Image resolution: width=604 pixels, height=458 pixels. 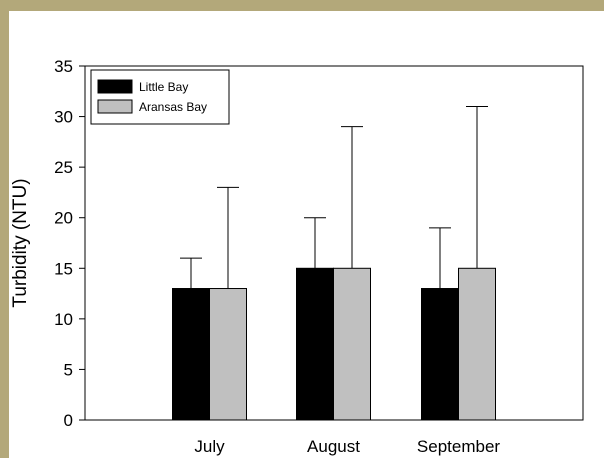 What do you see at coordinates (63, 268) in the screenshot?
I see `y-tick-label: 15` at bounding box center [63, 268].